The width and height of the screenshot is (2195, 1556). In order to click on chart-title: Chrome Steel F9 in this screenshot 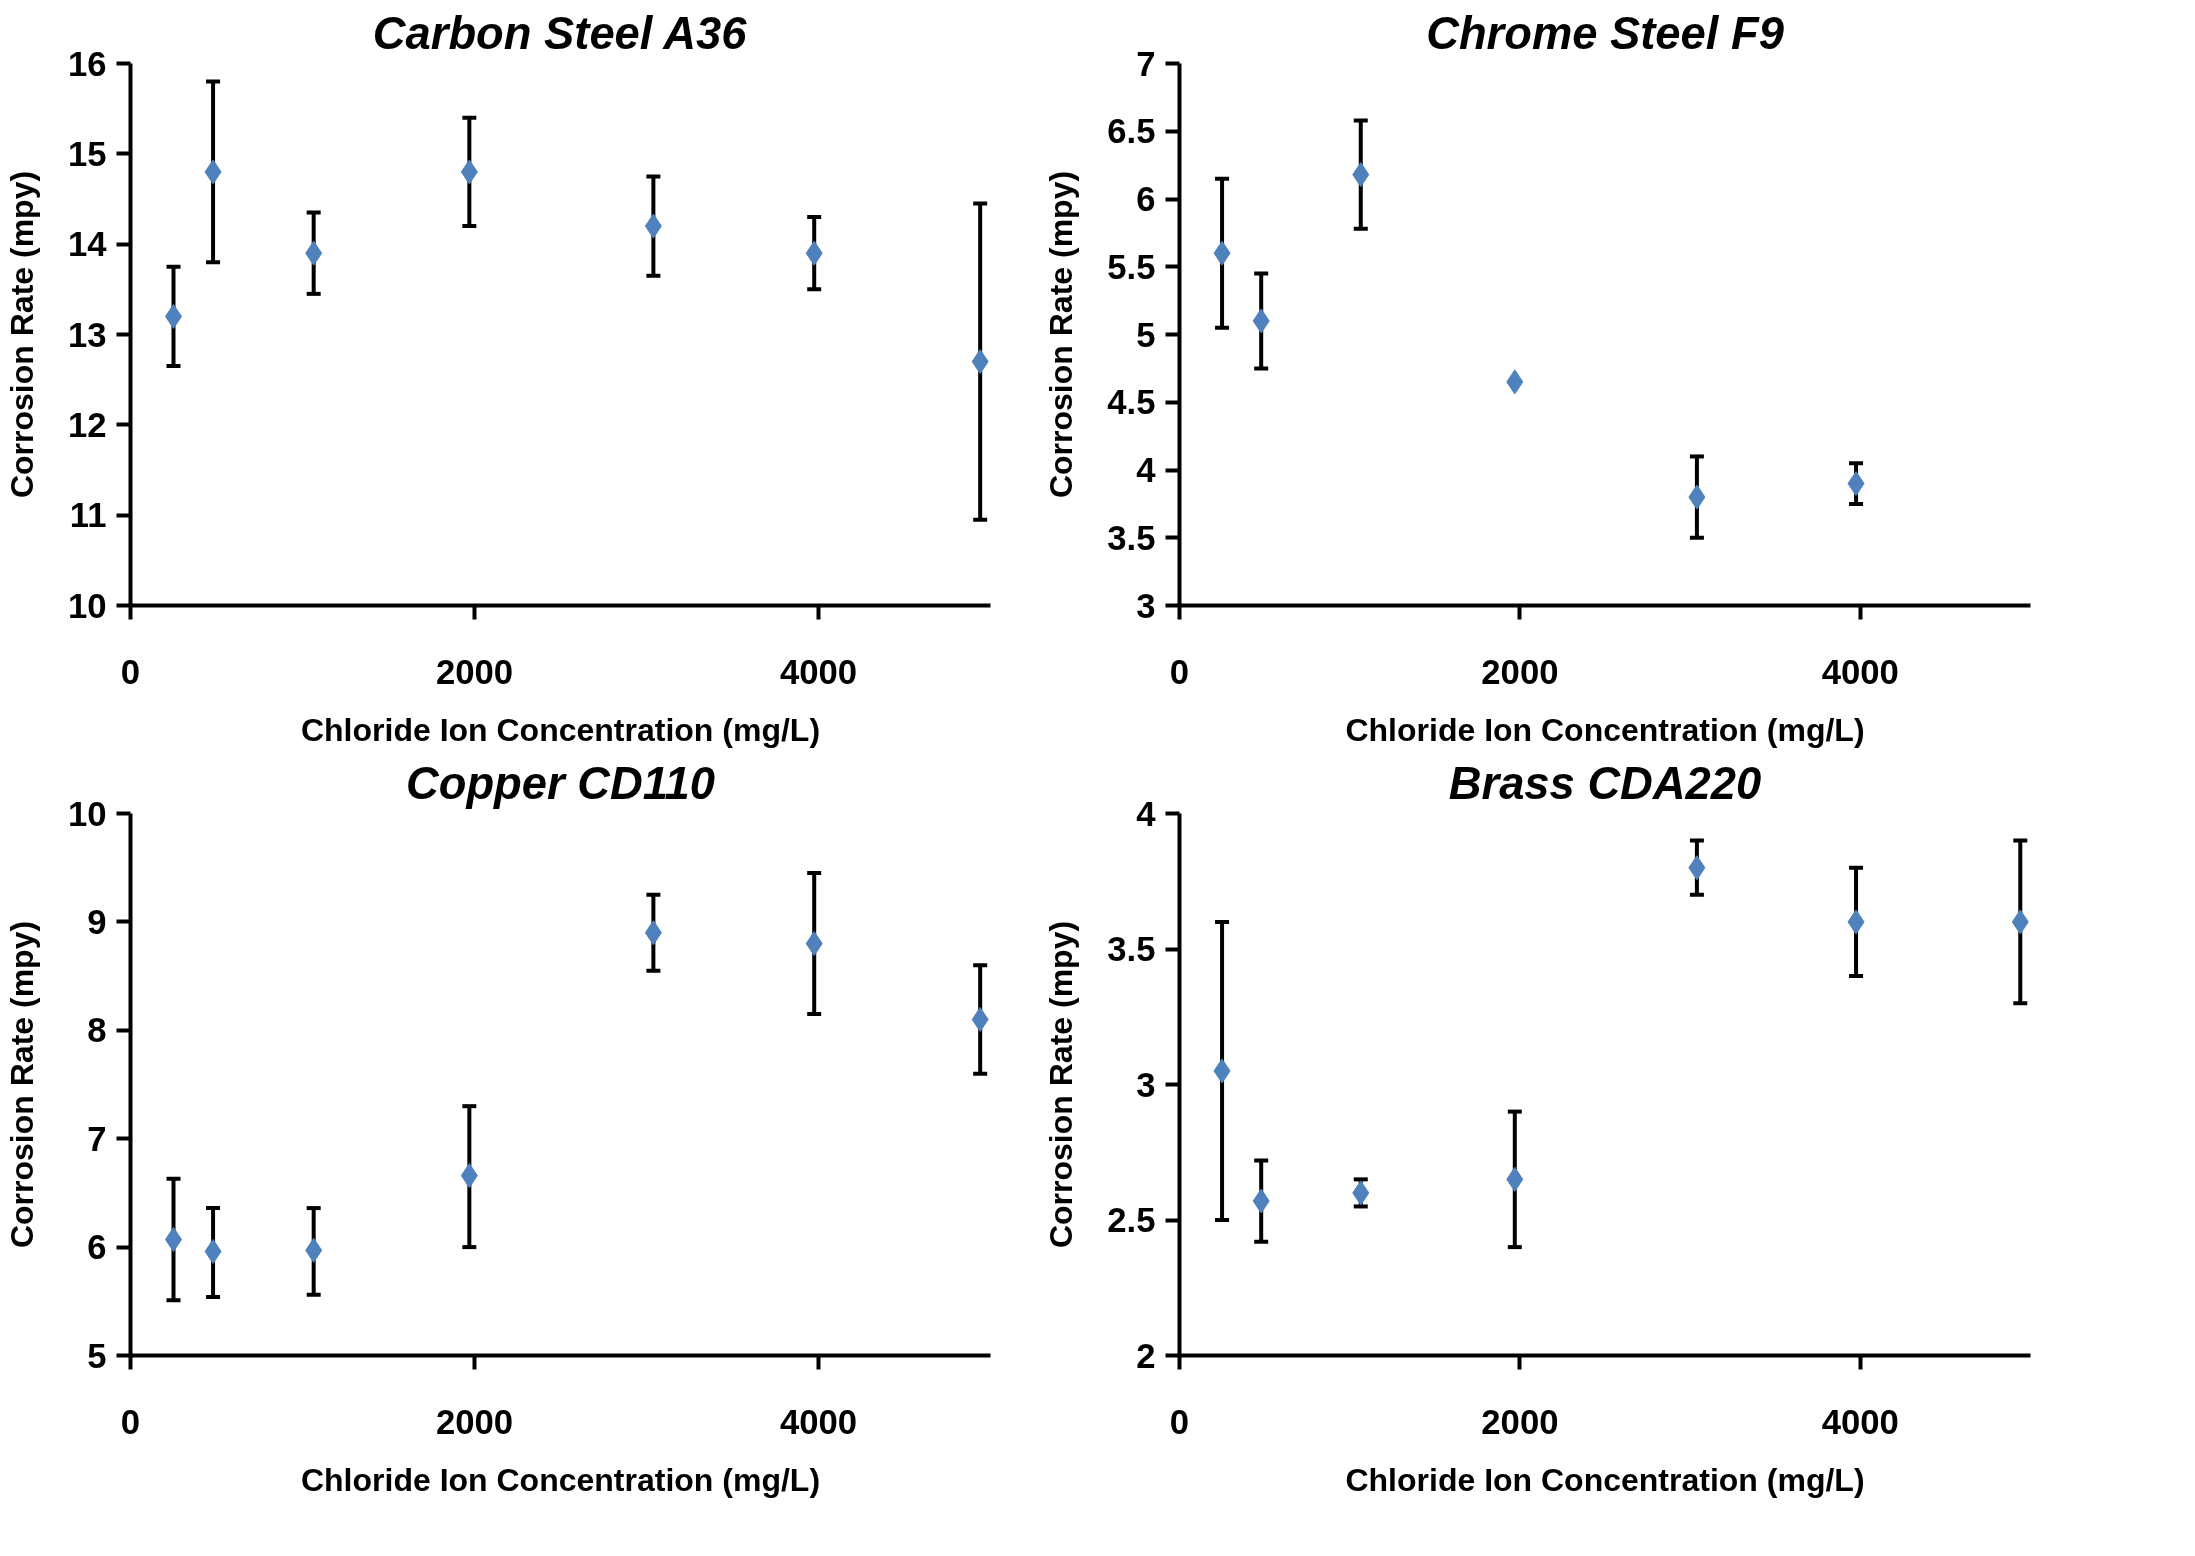, I will do `click(1605, 33)`.